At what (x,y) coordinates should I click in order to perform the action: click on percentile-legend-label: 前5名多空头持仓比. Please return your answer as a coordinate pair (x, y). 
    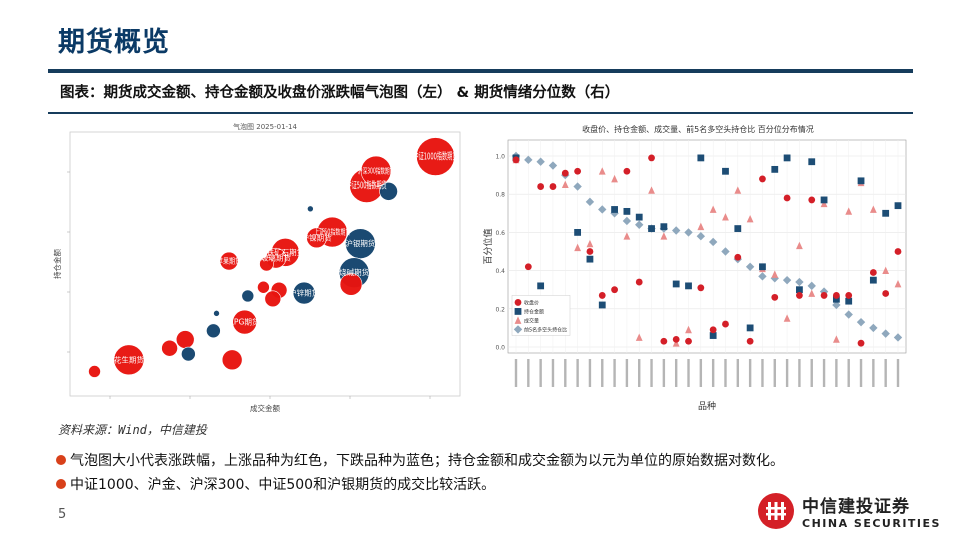
    Looking at the image, I should click on (545, 329).